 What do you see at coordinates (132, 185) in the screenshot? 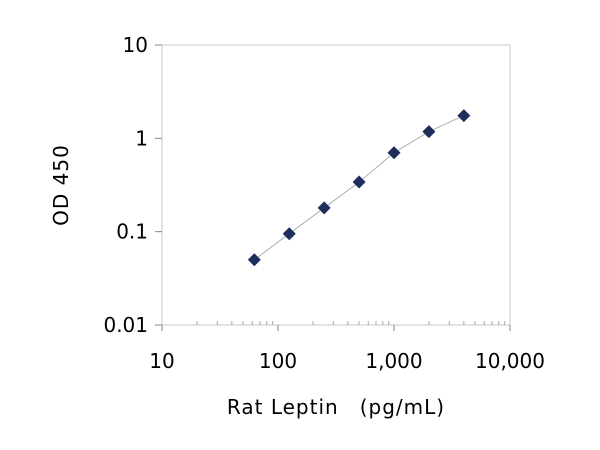
I see `y-axis: 10 1 0.1 0.01` at bounding box center [132, 185].